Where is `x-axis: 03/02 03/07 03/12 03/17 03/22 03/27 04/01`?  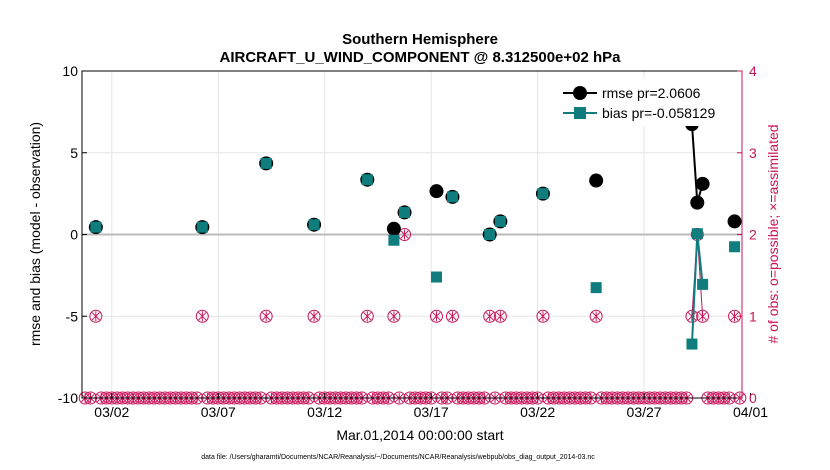
x-axis: 03/02 03/07 03/12 03/17 03/22 03/27 04/01 is located at coordinates (431, 406).